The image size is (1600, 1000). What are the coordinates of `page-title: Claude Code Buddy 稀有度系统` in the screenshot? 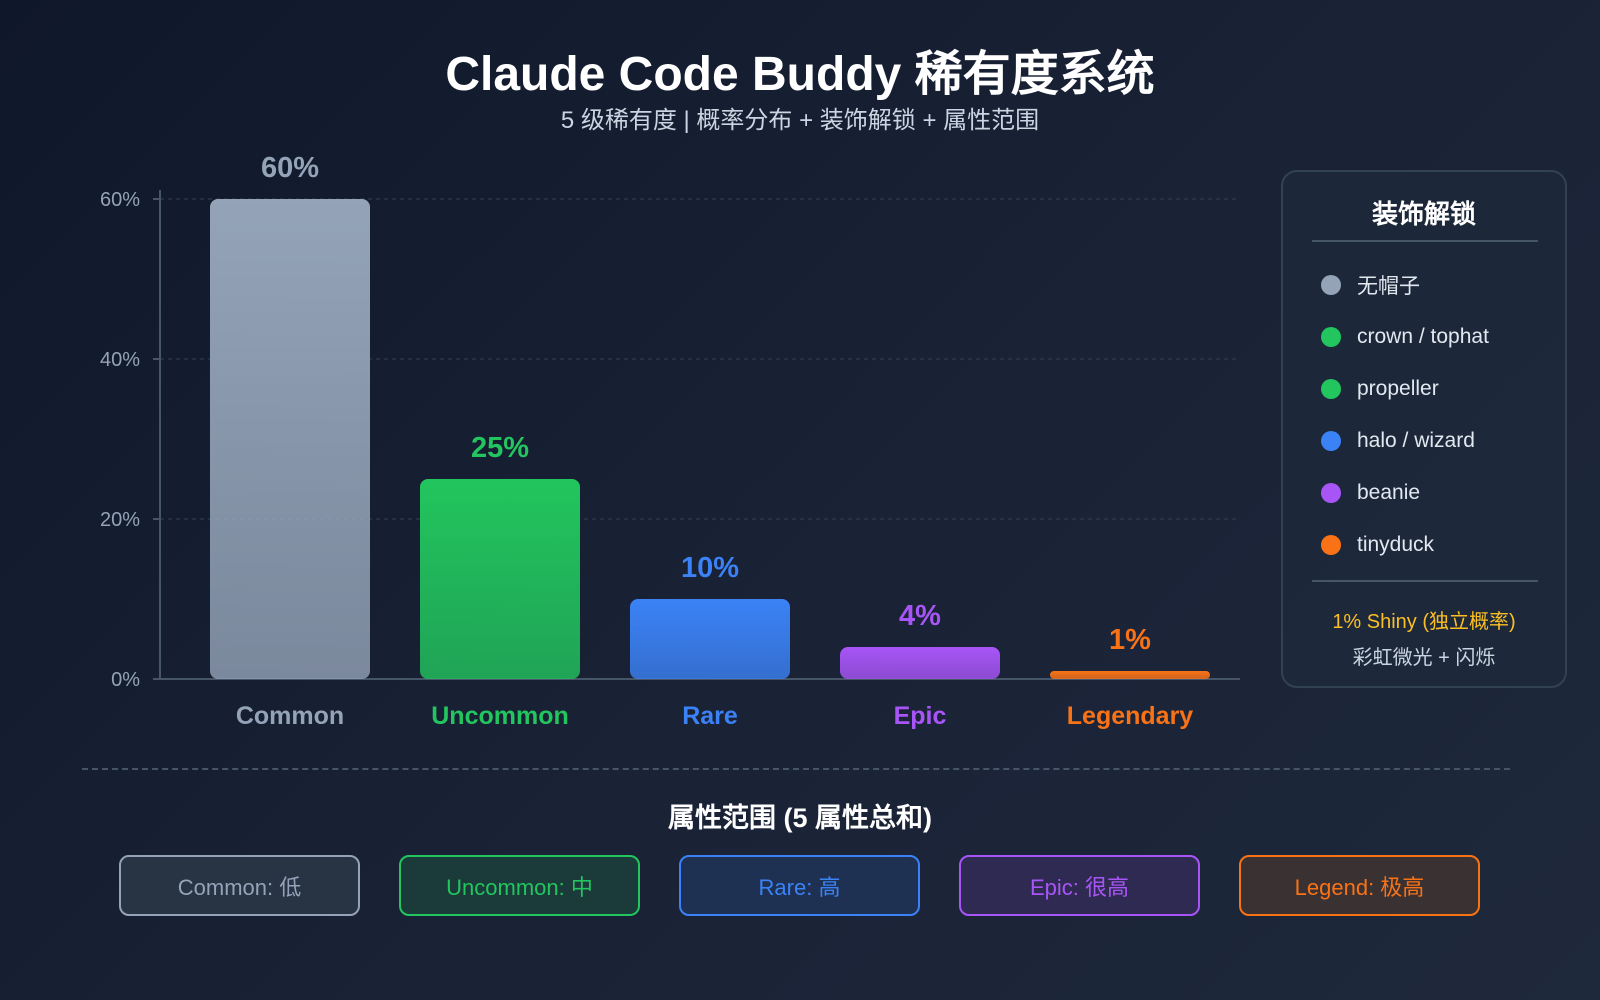 It's located at (800, 74).